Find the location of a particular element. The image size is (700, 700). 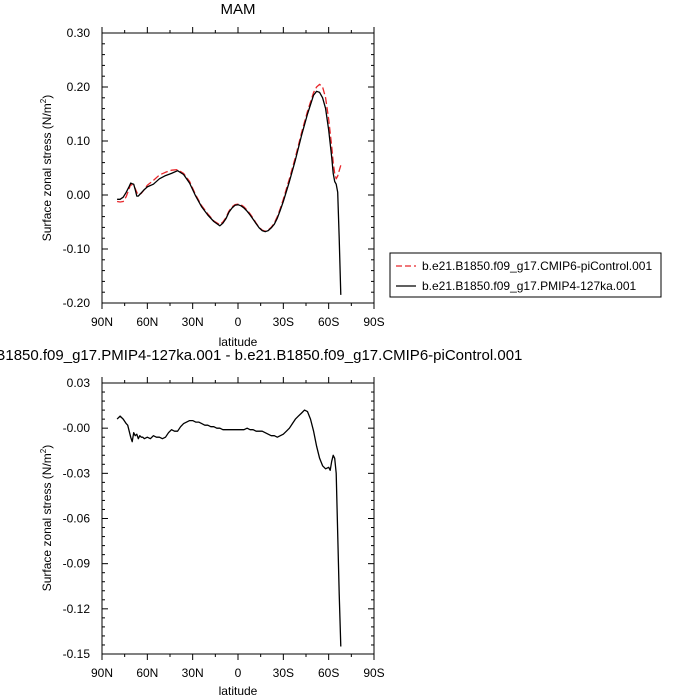

chart-top-x-tick-labels: 90N 60N 30N 0 30S 60S 90S is located at coordinates (238, 322).